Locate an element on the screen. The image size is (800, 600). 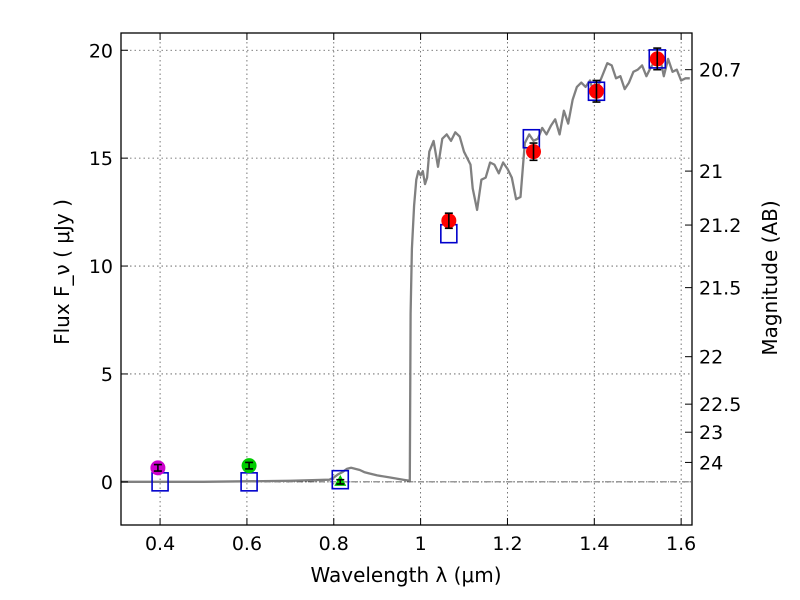
x-tick-label: 0.6 is located at coordinates (247, 544).